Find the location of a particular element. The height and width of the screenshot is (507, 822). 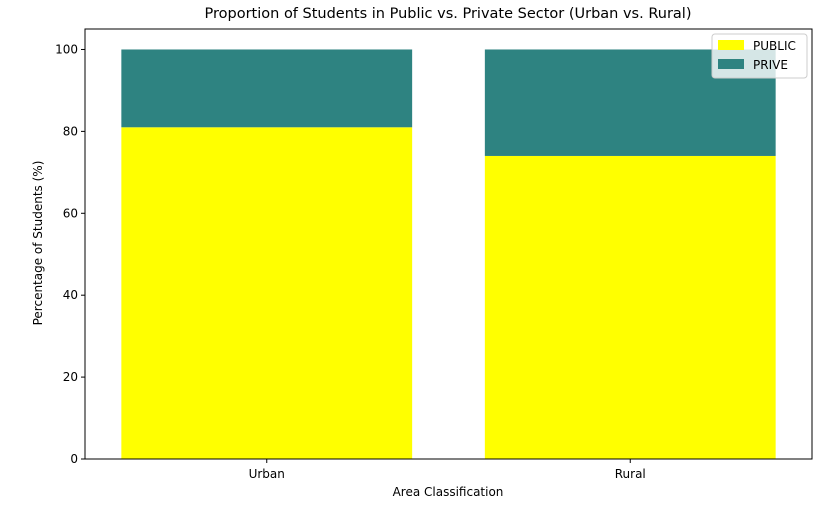

x-tick-label: Urban is located at coordinates (267, 474).